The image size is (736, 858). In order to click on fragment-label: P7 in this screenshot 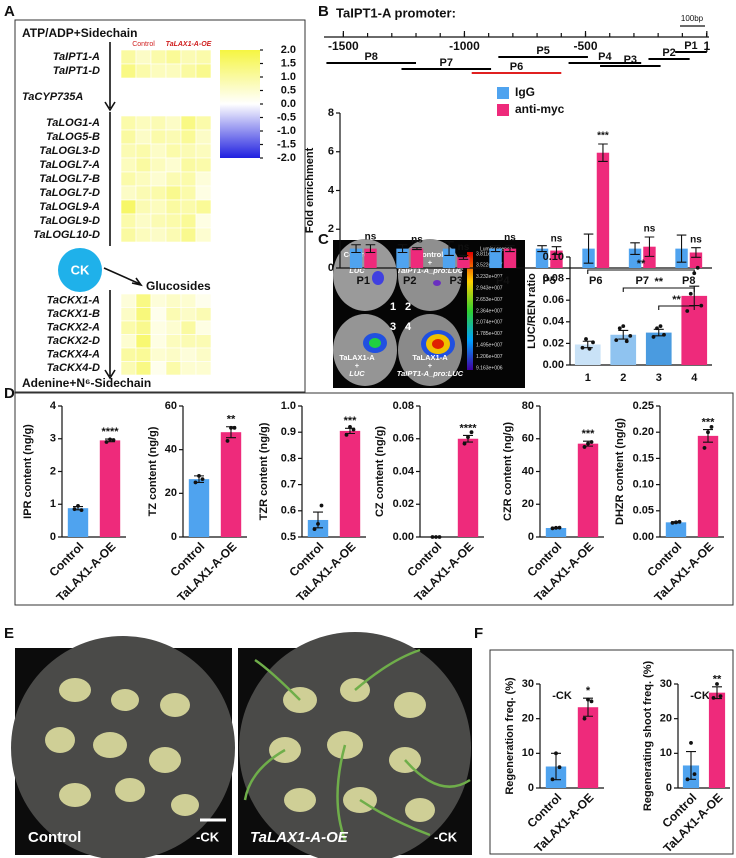, I will do `click(446, 63)`.